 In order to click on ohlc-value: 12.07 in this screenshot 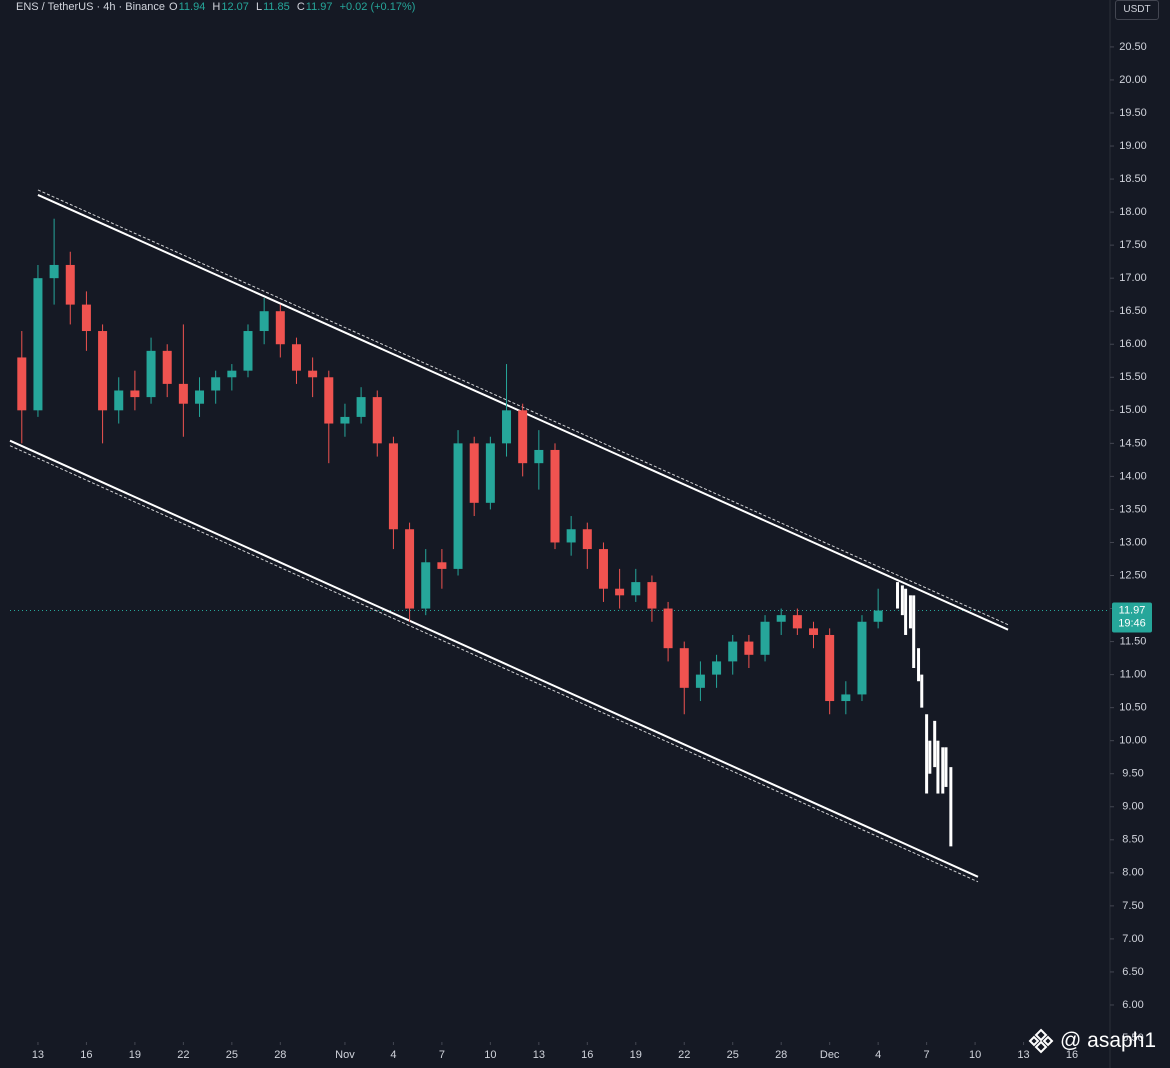, I will do `click(235, 7)`.